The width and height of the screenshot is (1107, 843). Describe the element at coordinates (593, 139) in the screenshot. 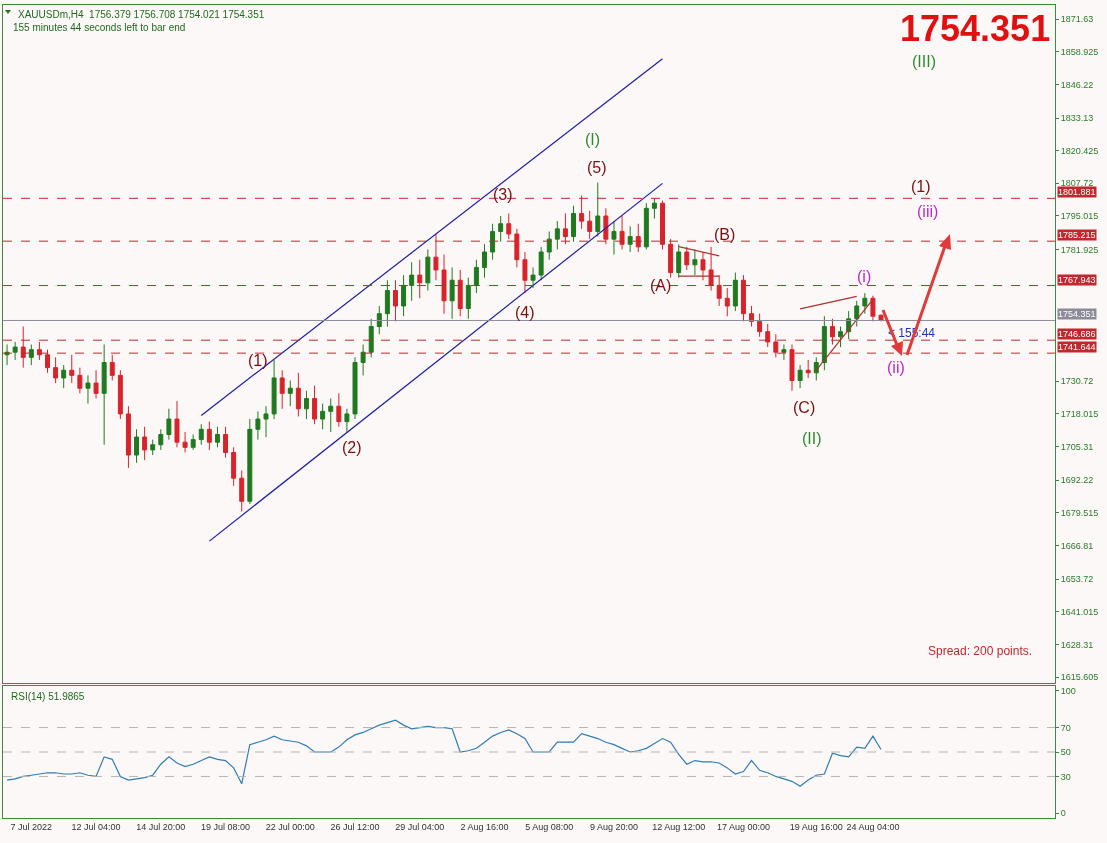

I see `annotation: (I)` at that location.